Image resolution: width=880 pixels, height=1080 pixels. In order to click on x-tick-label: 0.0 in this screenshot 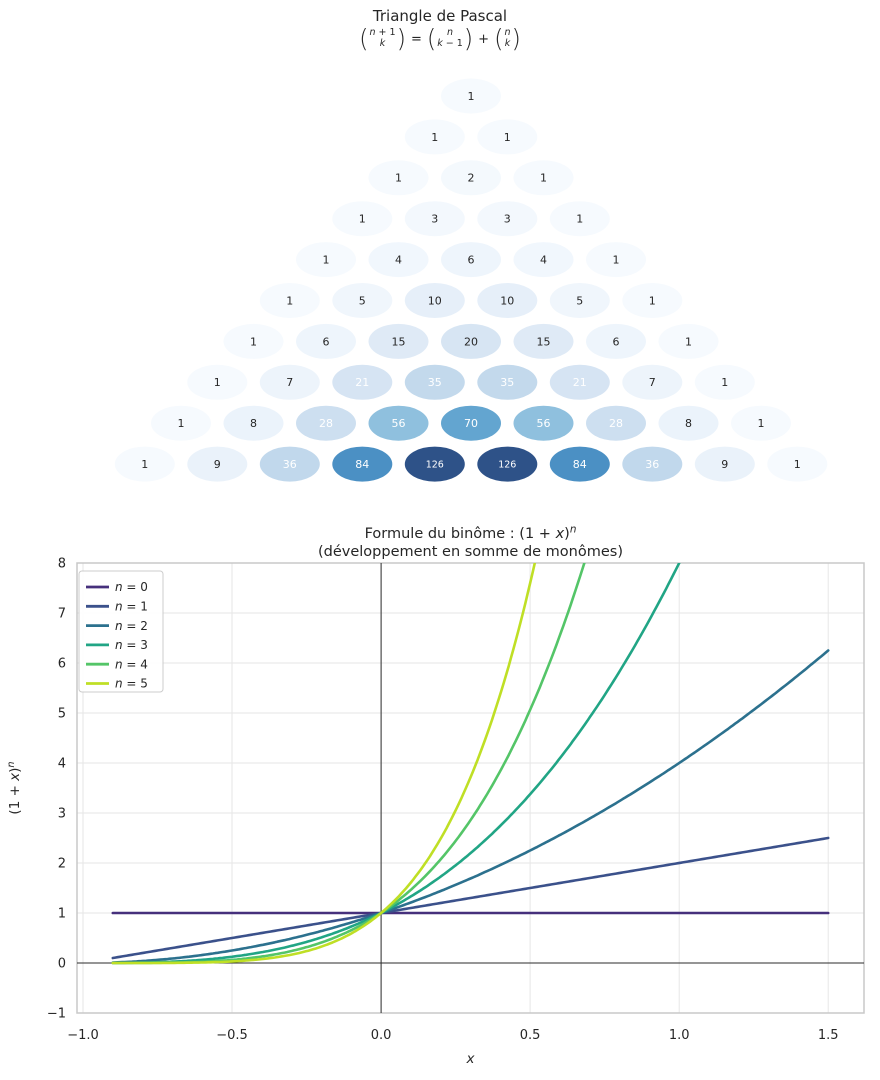, I will do `click(381, 1035)`.